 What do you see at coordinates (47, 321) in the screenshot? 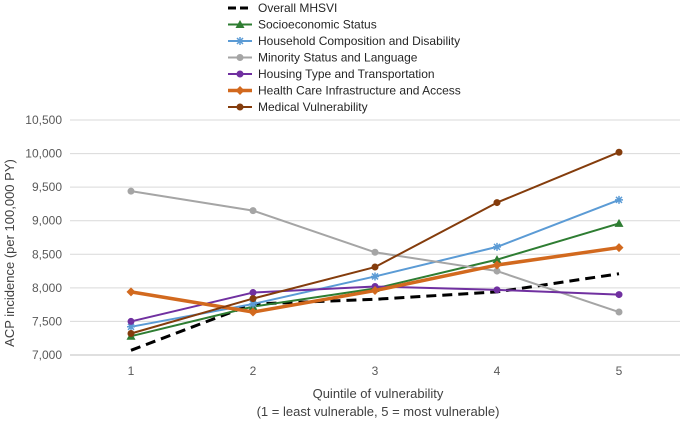
I see `y-tick-label: 7,500` at bounding box center [47, 321].